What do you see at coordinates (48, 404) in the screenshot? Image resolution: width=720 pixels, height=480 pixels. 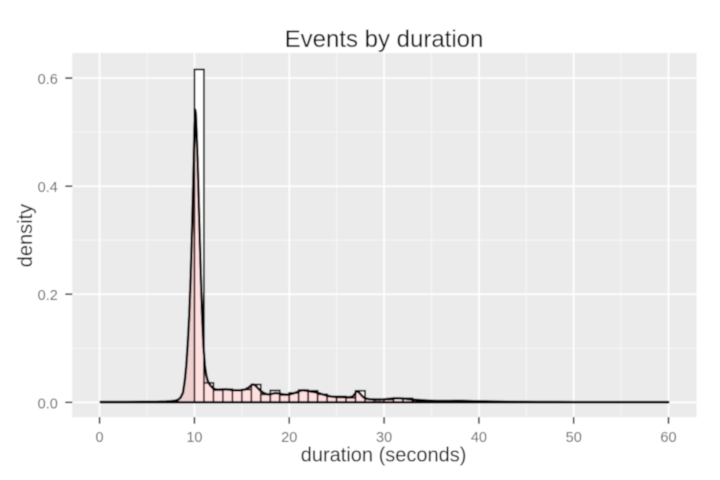 I see `svg-text: 0.0` at bounding box center [48, 404].